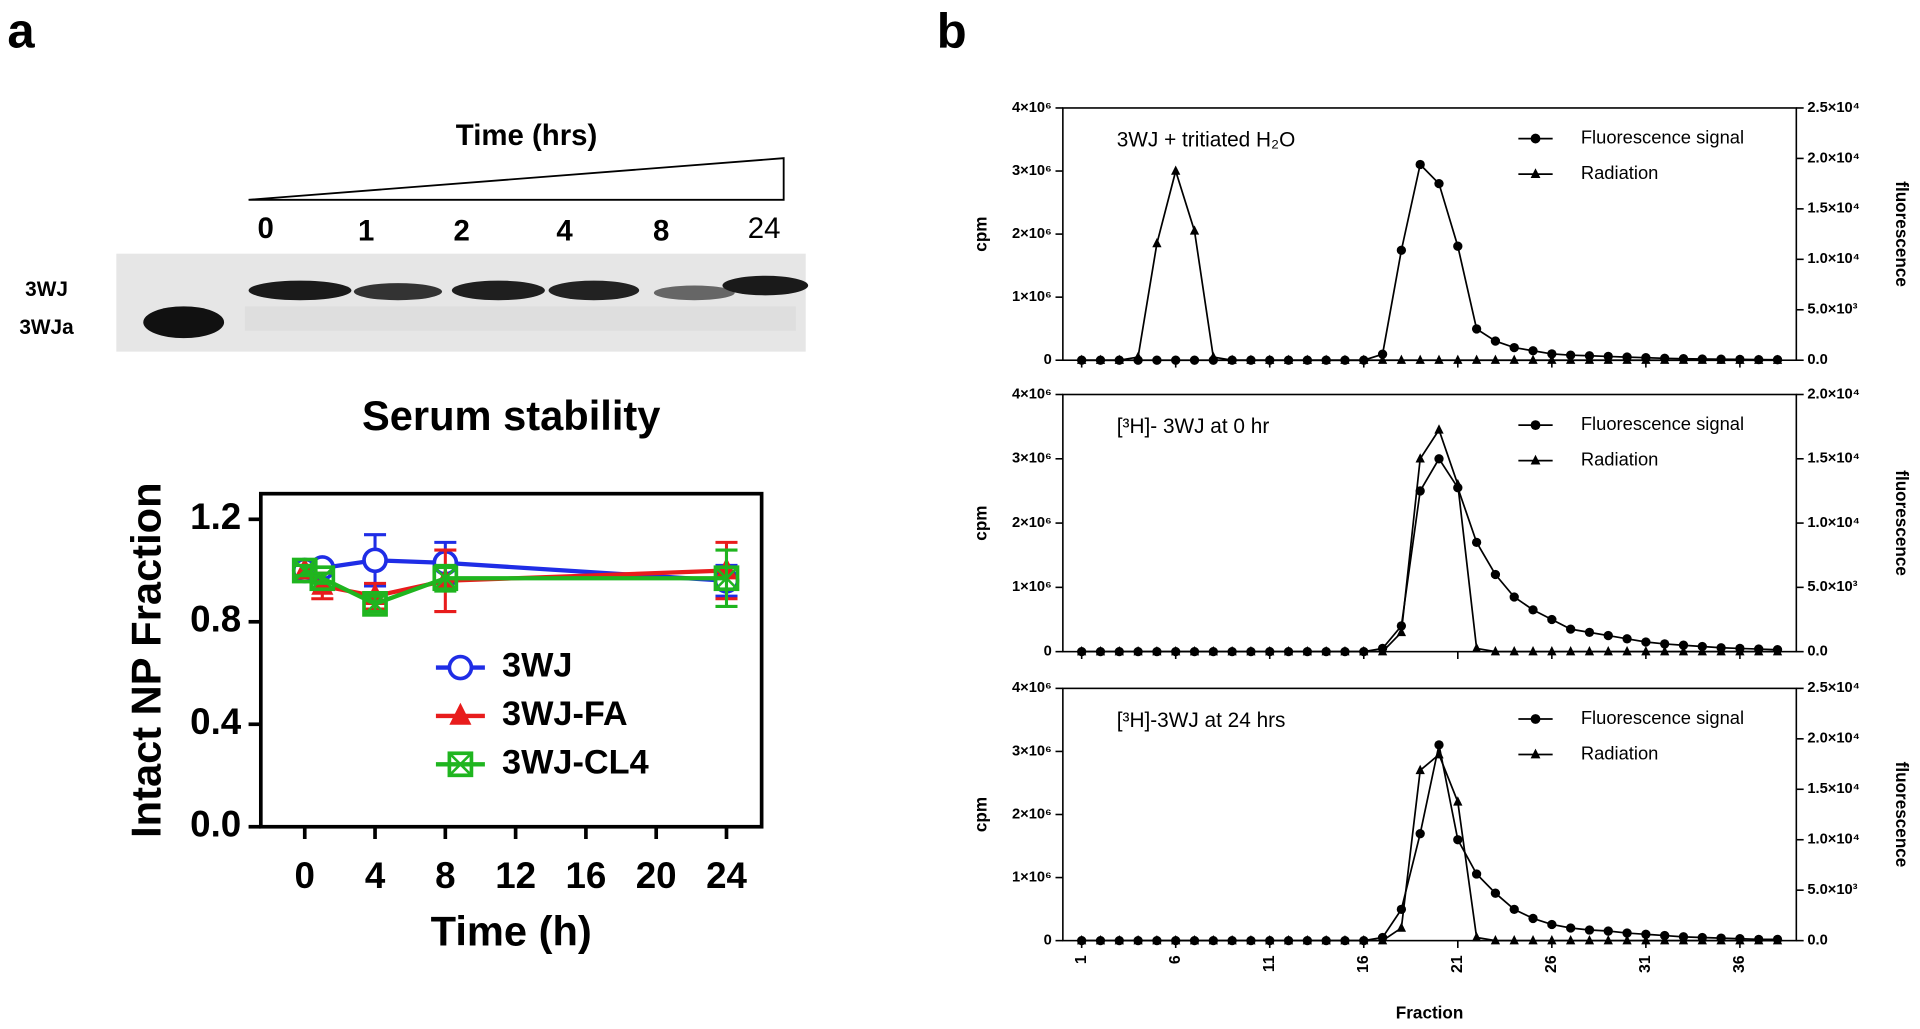  What do you see at coordinates (537, 666) in the screenshot?
I see `legend-label: 3WJ` at bounding box center [537, 666].